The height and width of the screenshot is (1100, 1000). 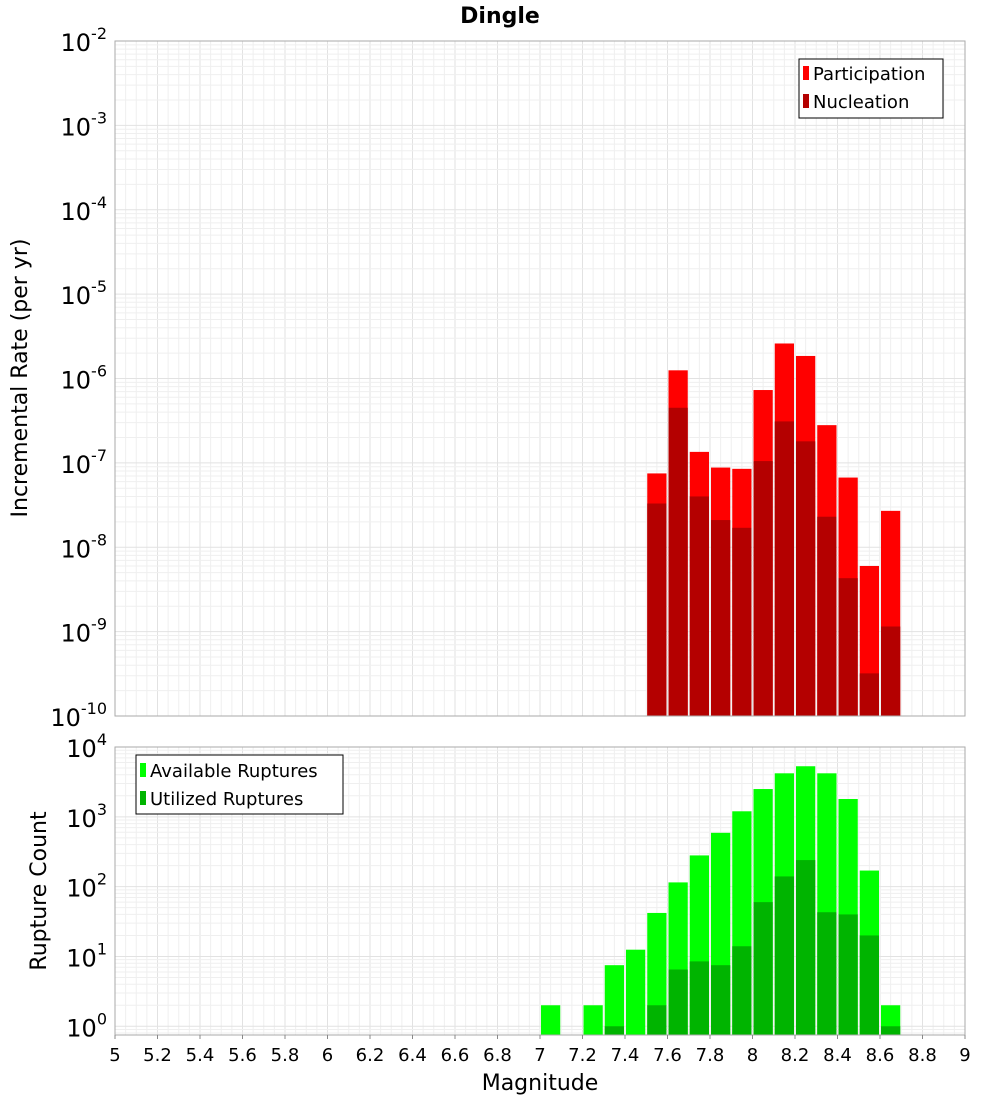 What do you see at coordinates (412, 1055) in the screenshot?
I see `x-tick-label: 6.4` at bounding box center [412, 1055].